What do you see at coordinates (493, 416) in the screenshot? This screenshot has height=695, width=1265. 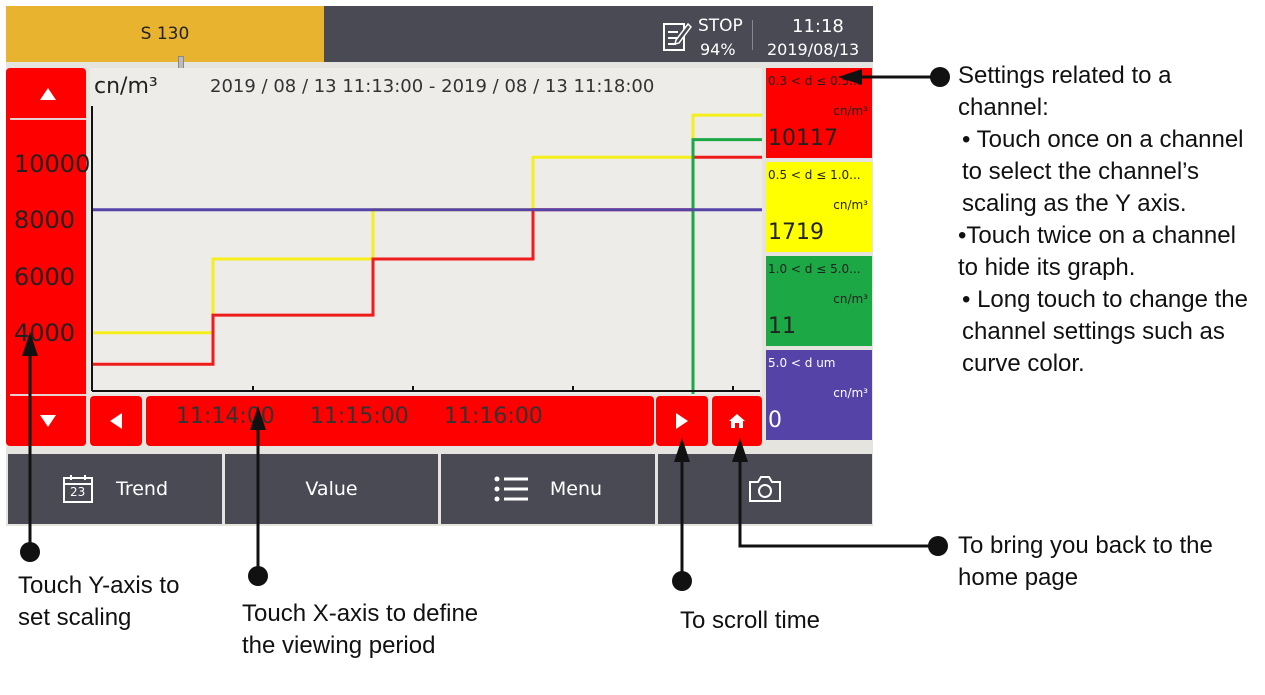 I see `x-tick-label: 11:16:00` at bounding box center [493, 416].